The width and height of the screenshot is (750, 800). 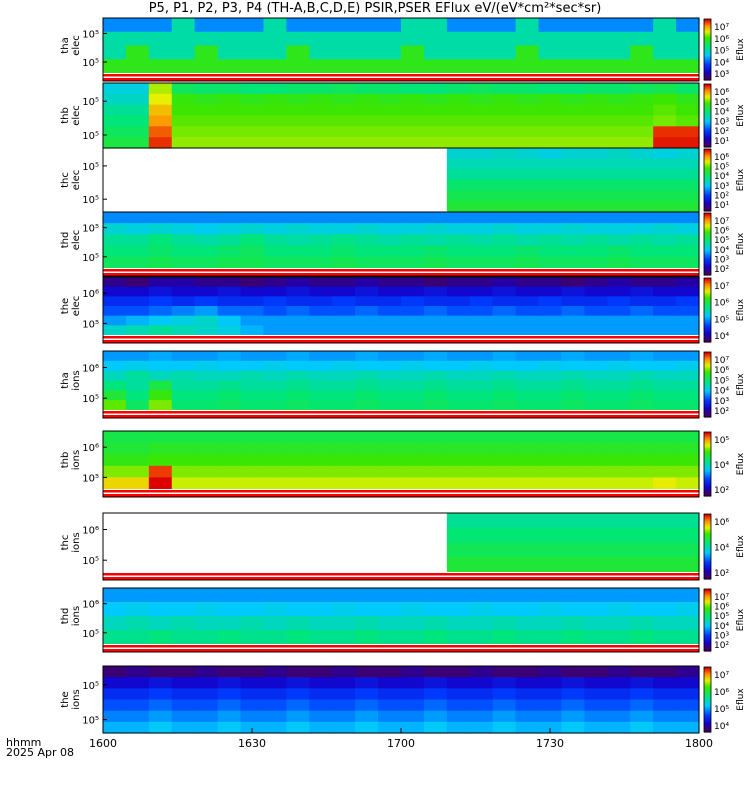 What do you see at coordinates (707, 699) in the screenshot?
I see `colorbar-frame` at bounding box center [707, 699].